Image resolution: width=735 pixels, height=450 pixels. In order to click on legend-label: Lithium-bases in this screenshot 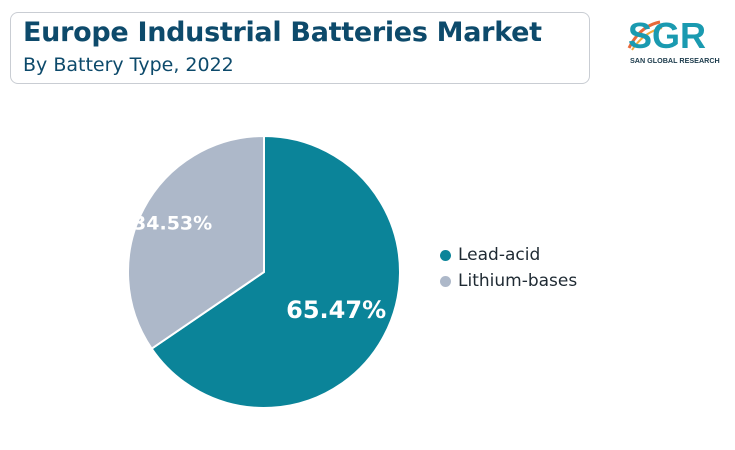, I will do `click(518, 281)`.